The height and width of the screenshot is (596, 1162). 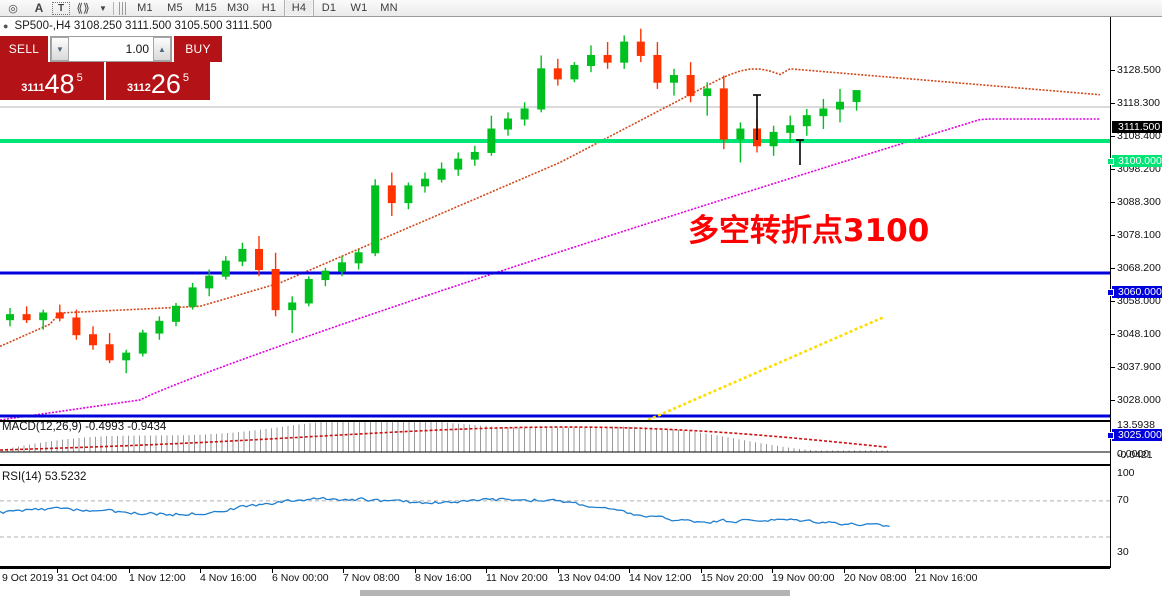 I want to click on price-tick-label: 3128.500, so click(x=1139, y=70).